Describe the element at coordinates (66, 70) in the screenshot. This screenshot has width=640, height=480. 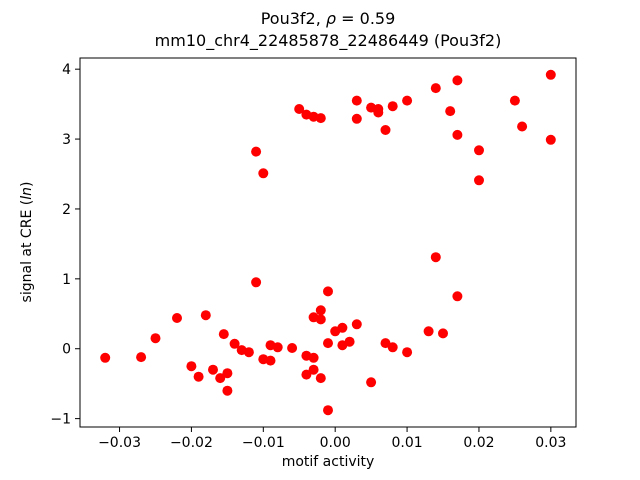
I see `y-tick-label: 4` at that location.